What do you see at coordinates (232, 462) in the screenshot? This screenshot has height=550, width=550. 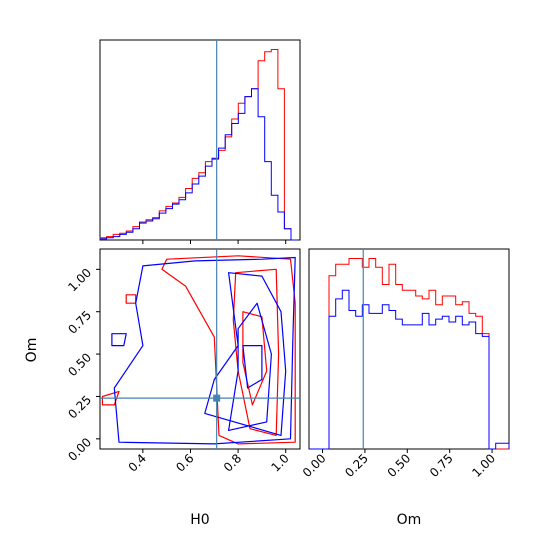 I see `joint-x-tick-label-2: 0.8` at bounding box center [232, 462].